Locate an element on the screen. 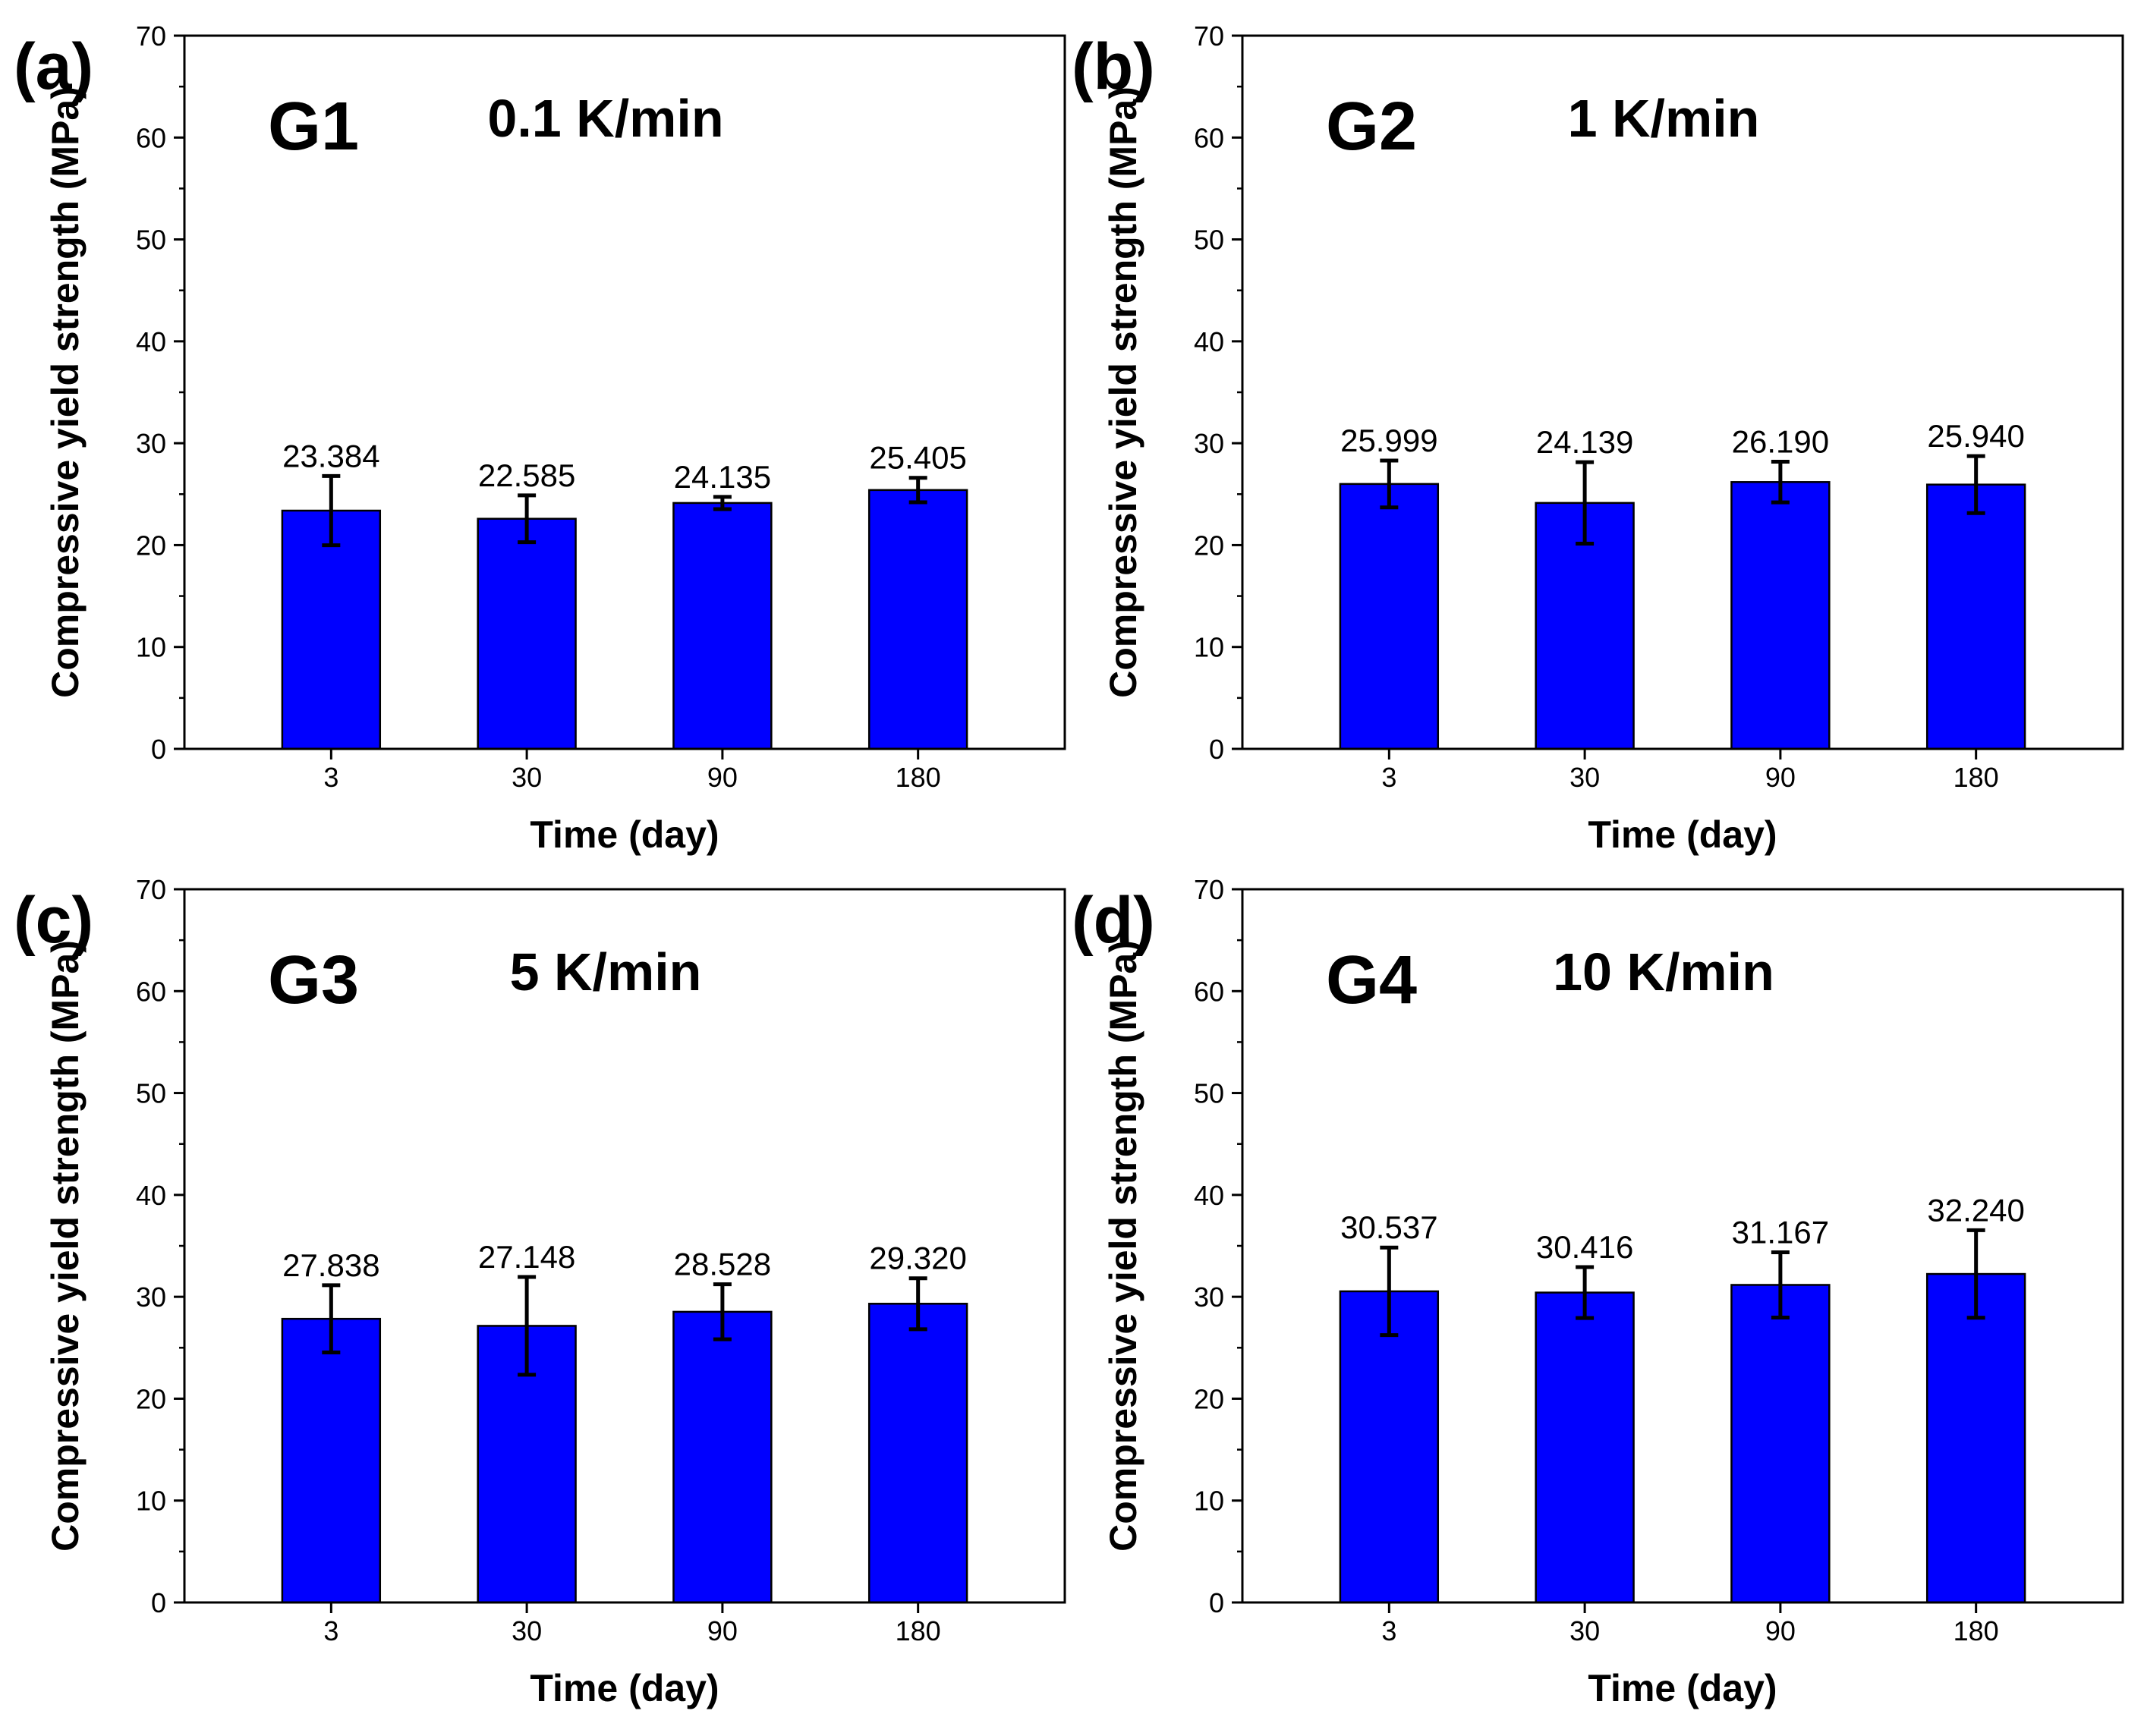 Image resolution: width=2144 pixels, height=1736 pixels. value-label-3: 23.384 is located at coordinates (330, 455).